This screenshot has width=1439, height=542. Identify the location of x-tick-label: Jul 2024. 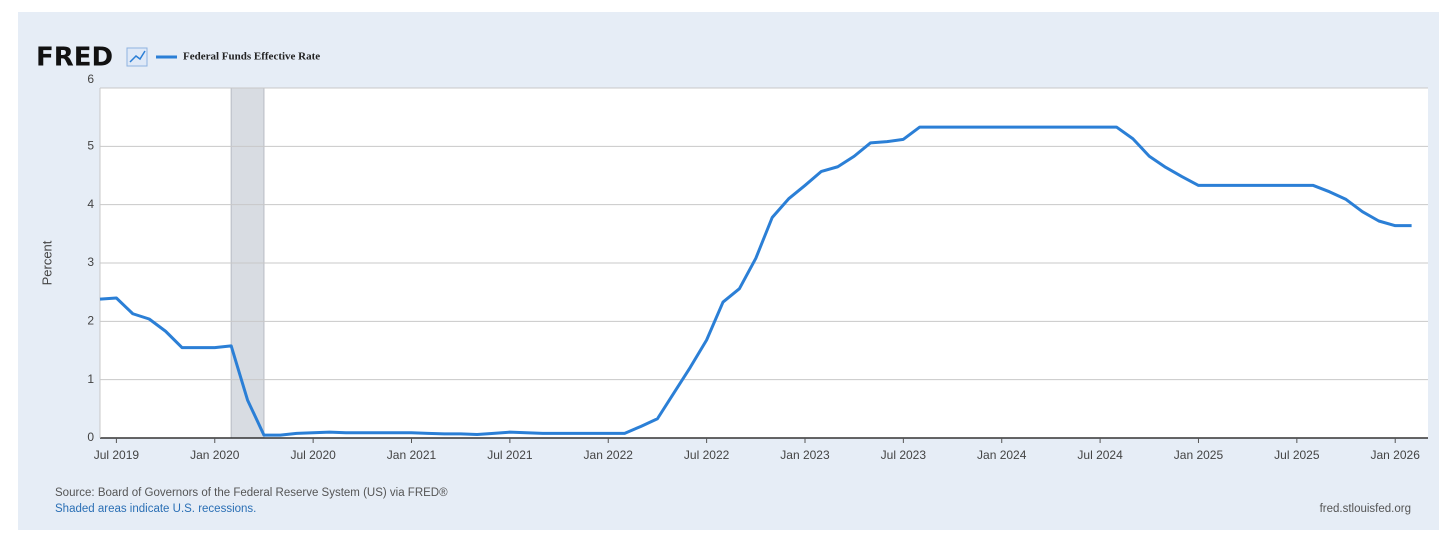
(1100, 455).